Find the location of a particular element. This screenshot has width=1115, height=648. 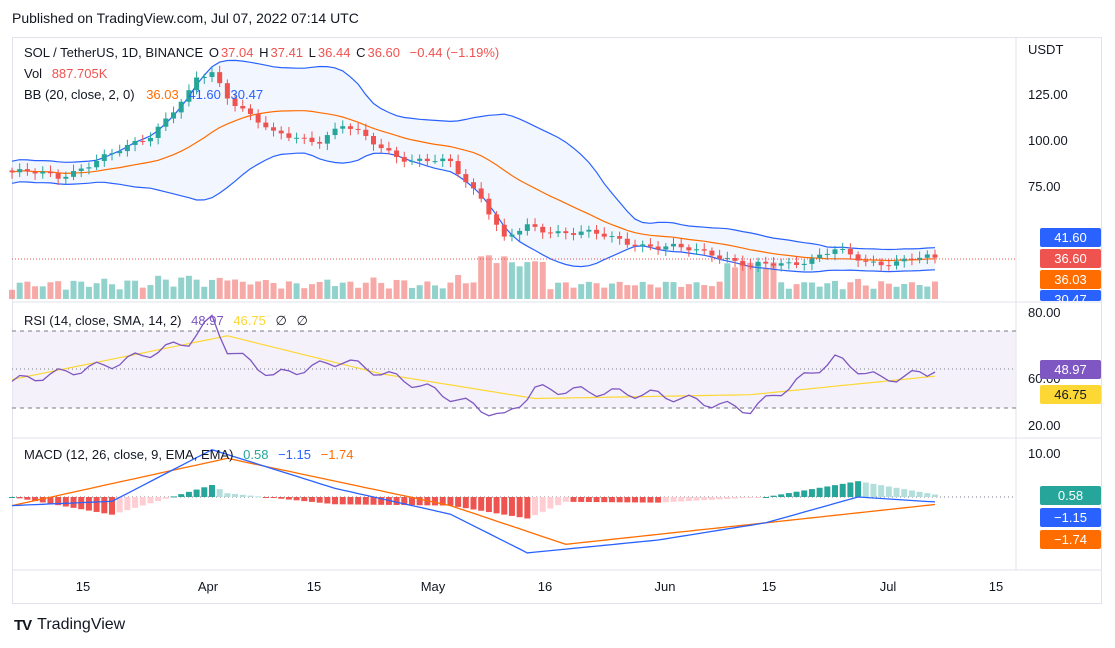

rsi-label: RSI (14, close, SMA, 14, 2) is located at coordinates (103, 320).